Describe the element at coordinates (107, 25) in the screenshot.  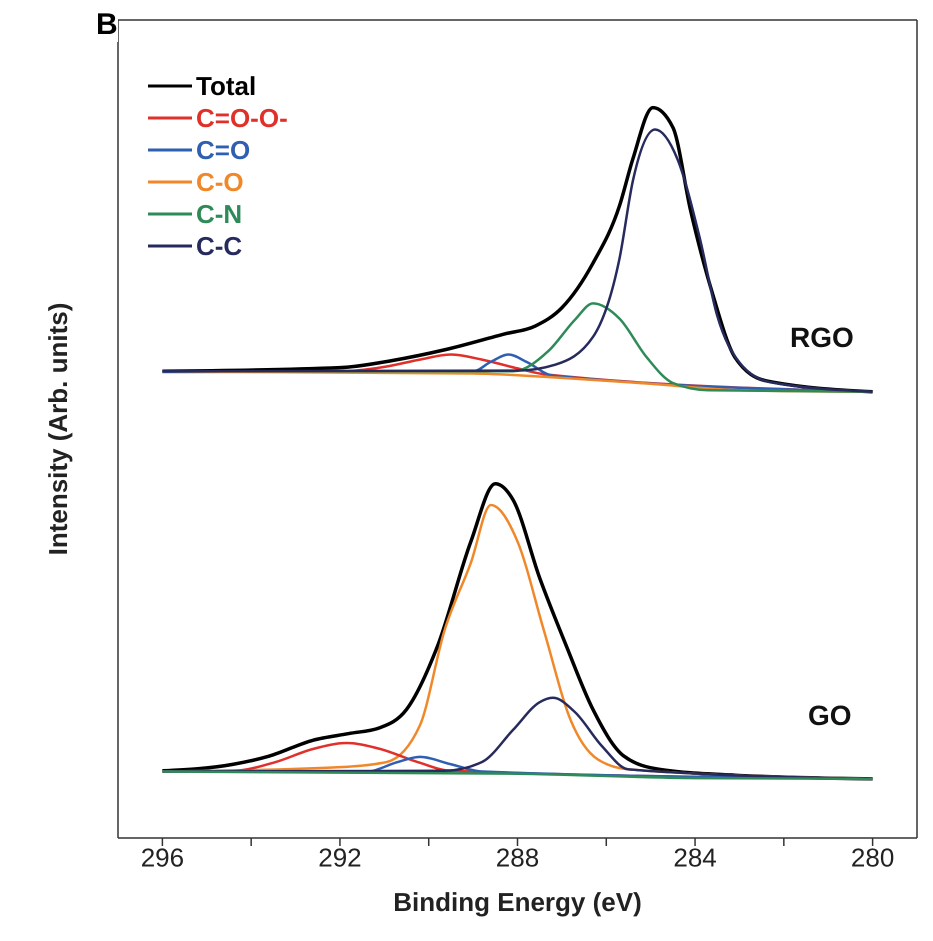
I see `chart-title: B` at that location.